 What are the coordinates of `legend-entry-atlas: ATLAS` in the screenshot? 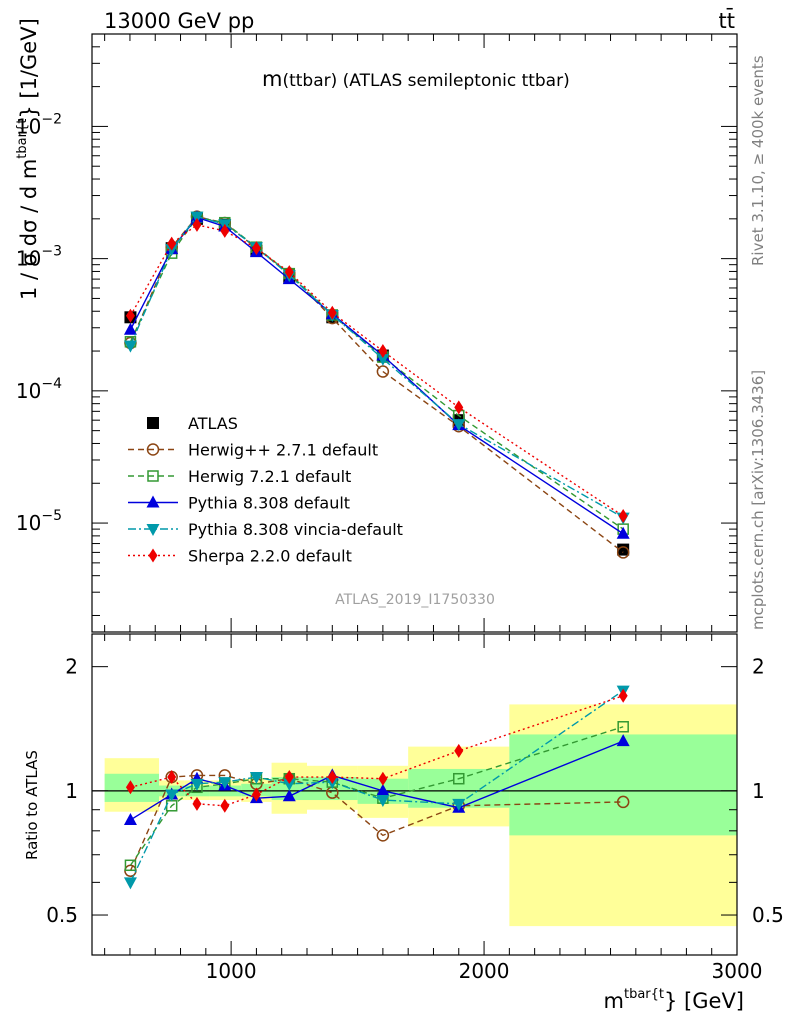 It's located at (192, 423).